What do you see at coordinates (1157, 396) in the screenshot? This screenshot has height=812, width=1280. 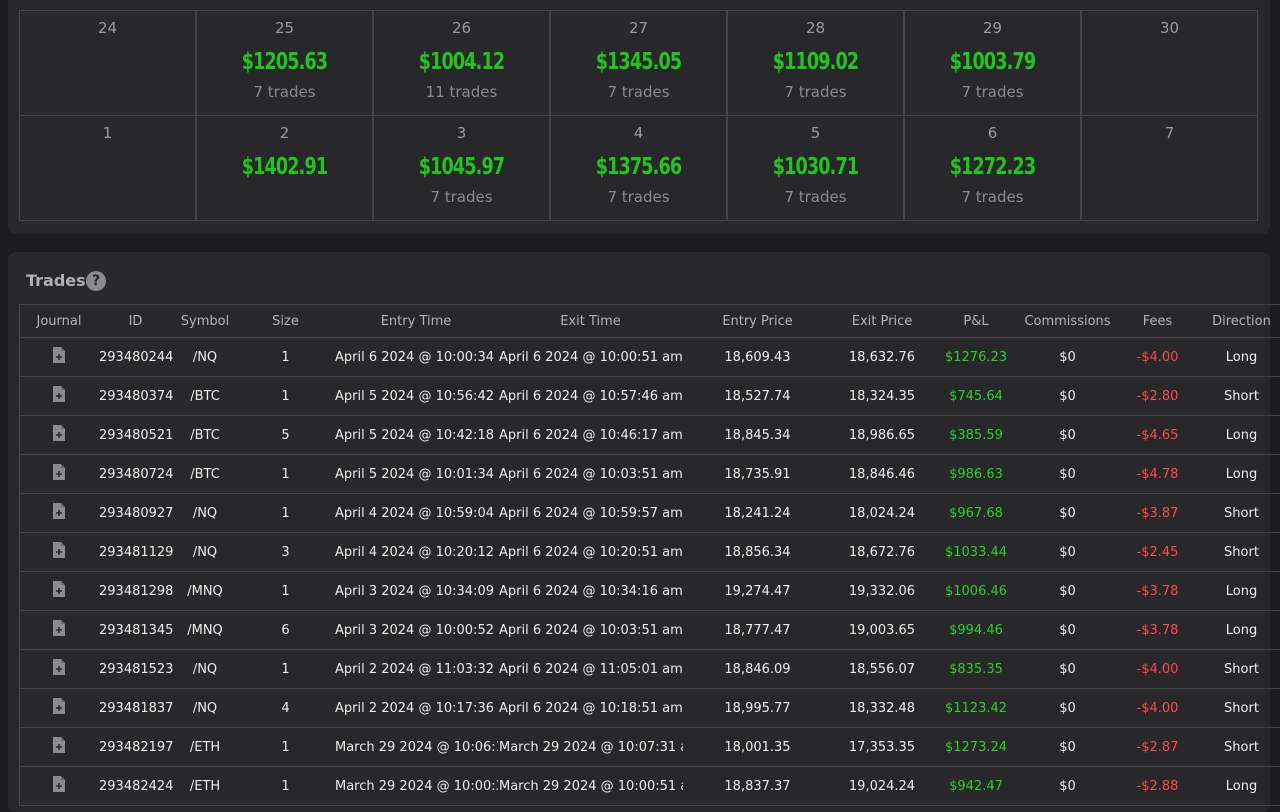 I see `trade-cell: -$2.80` at bounding box center [1157, 396].